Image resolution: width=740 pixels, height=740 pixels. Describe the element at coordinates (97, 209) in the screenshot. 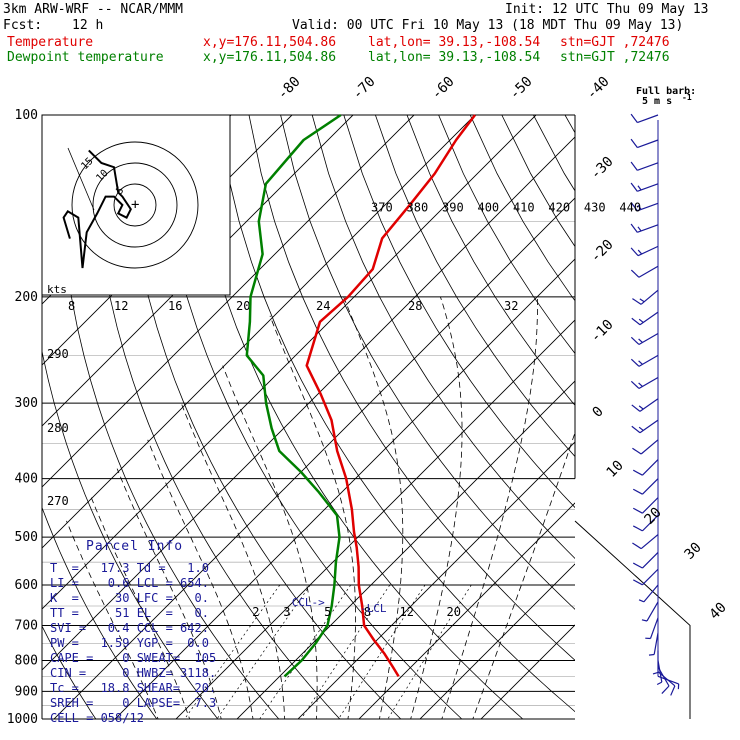

I see `hodograph-trace` at that location.